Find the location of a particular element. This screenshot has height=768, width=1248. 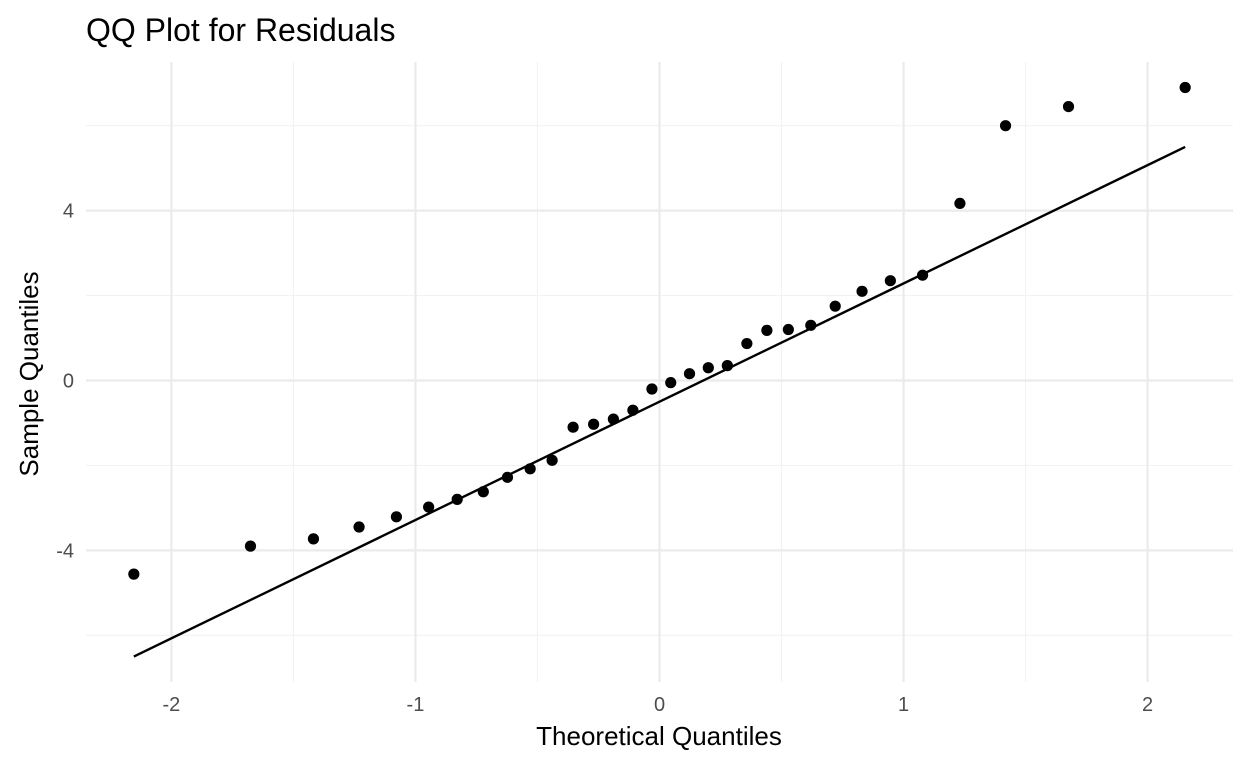

x-tick-label: -2 is located at coordinates (172, 705).